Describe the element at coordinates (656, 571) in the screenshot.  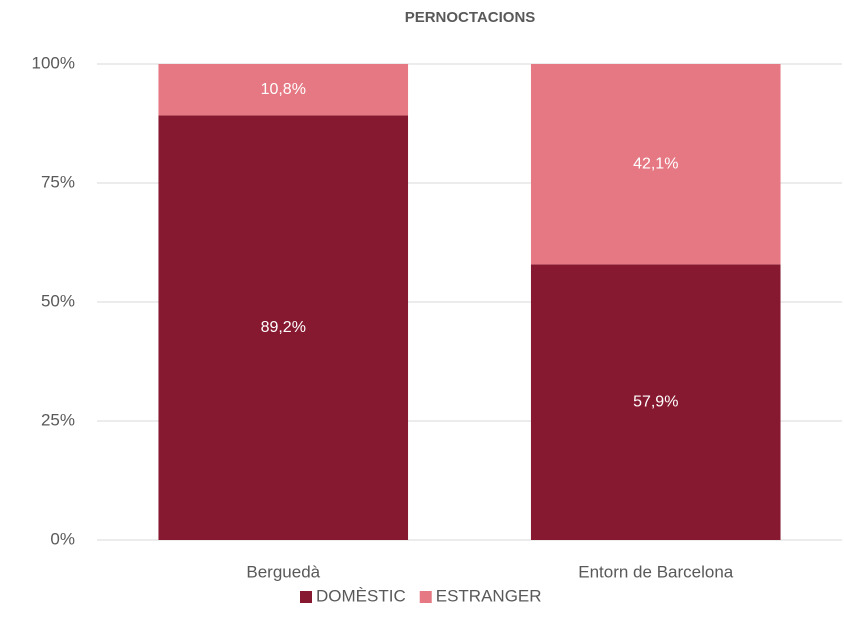
I see `x-tick-label: Entorn de Barcelona` at that location.